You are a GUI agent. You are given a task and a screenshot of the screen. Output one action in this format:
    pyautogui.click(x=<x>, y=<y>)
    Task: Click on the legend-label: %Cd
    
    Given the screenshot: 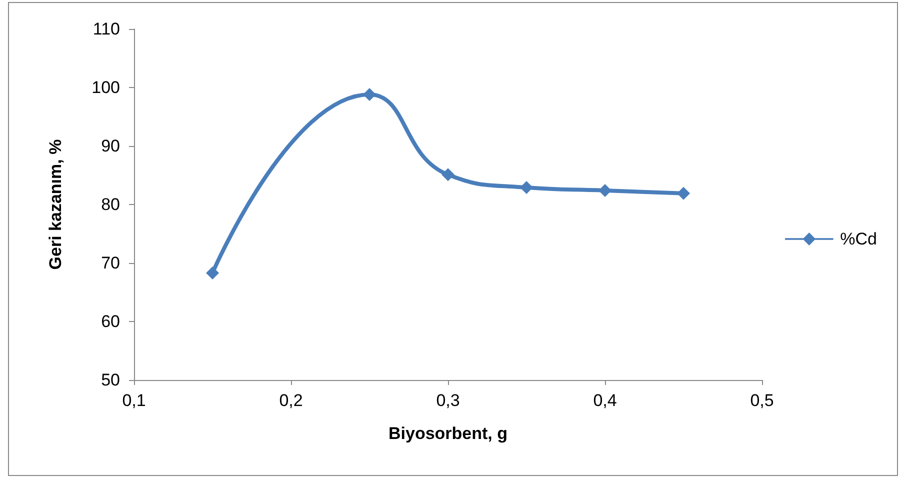 What is the action you would take?
    pyautogui.click(x=859, y=239)
    